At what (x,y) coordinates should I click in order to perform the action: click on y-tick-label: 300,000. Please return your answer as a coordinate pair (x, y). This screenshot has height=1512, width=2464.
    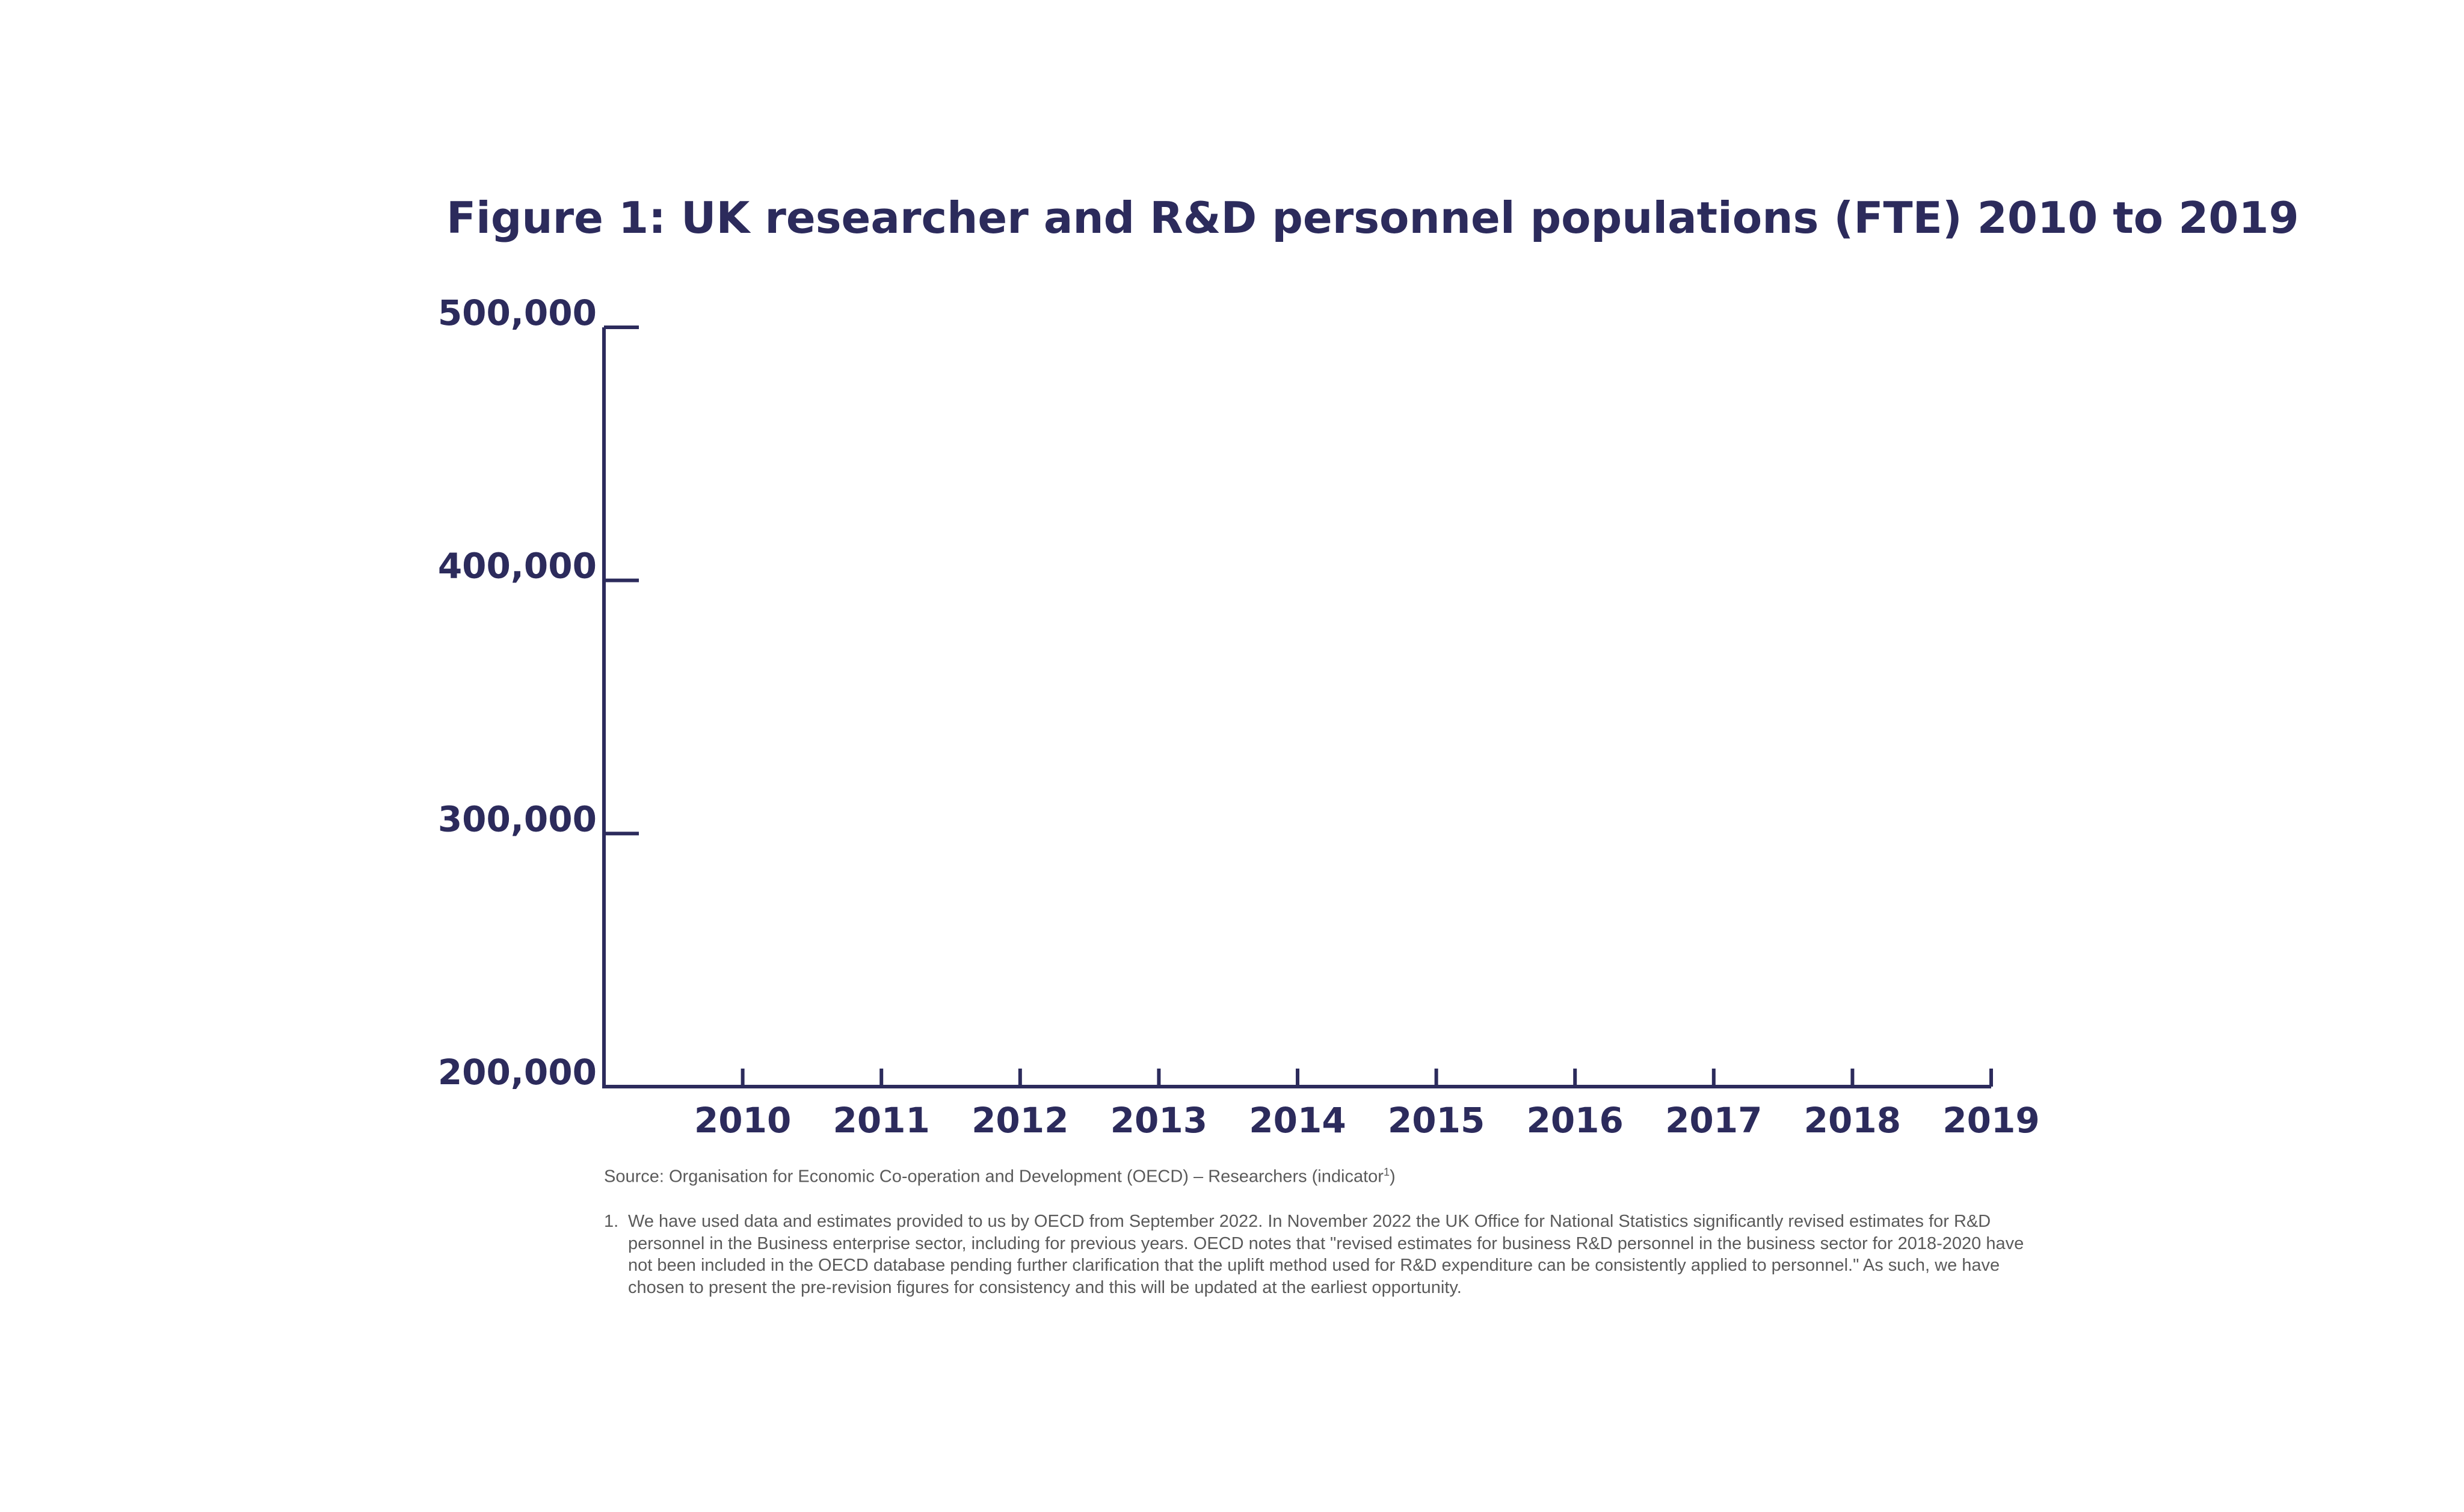
    Looking at the image, I should click on (517, 818).